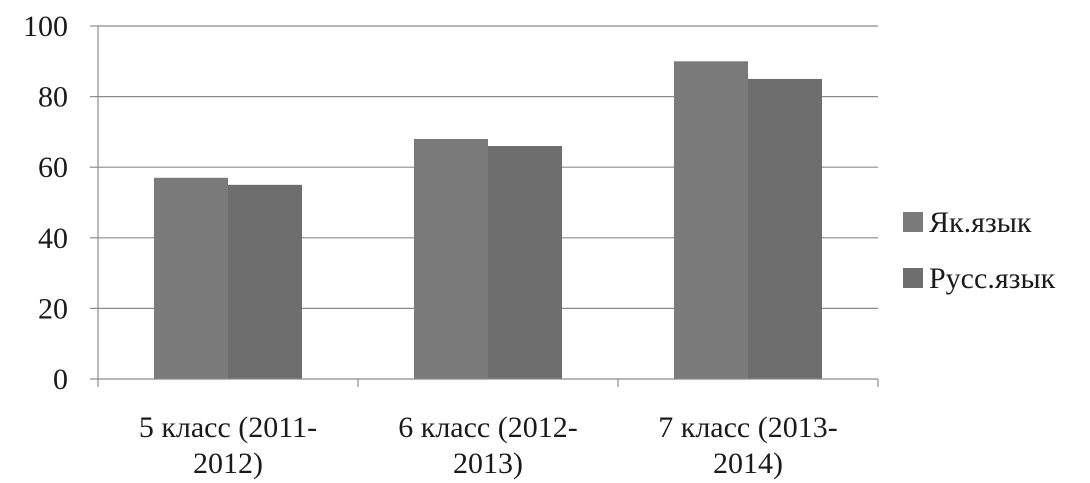 This screenshot has height=483, width=1090. Describe the element at coordinates (979, 250) in the screenshot. I see `legend: Як.язык Русс.язык` at that location.